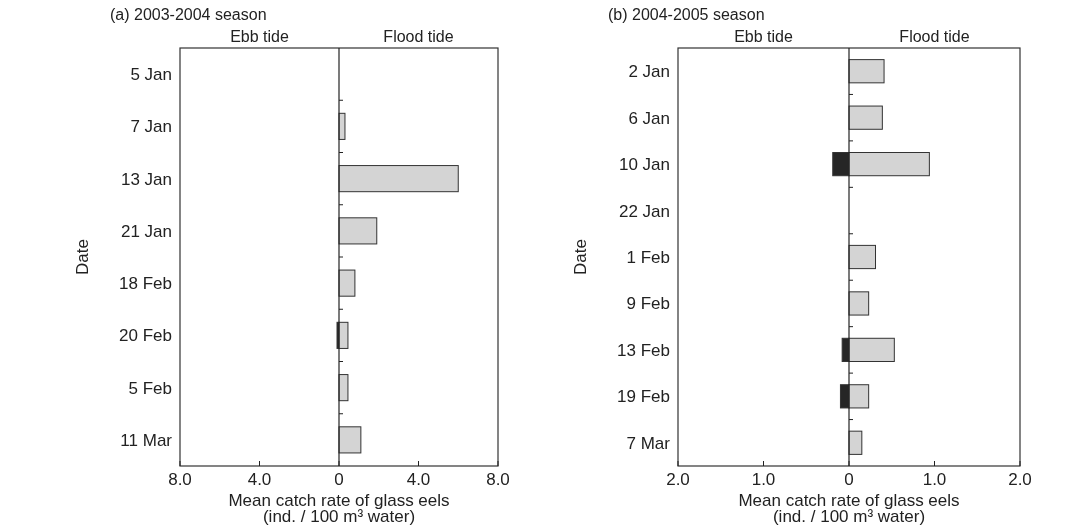 The height and width of the screenshot is (530, 1071). I want to click on y-tick-label: 7 Mar, so click(648, 443).